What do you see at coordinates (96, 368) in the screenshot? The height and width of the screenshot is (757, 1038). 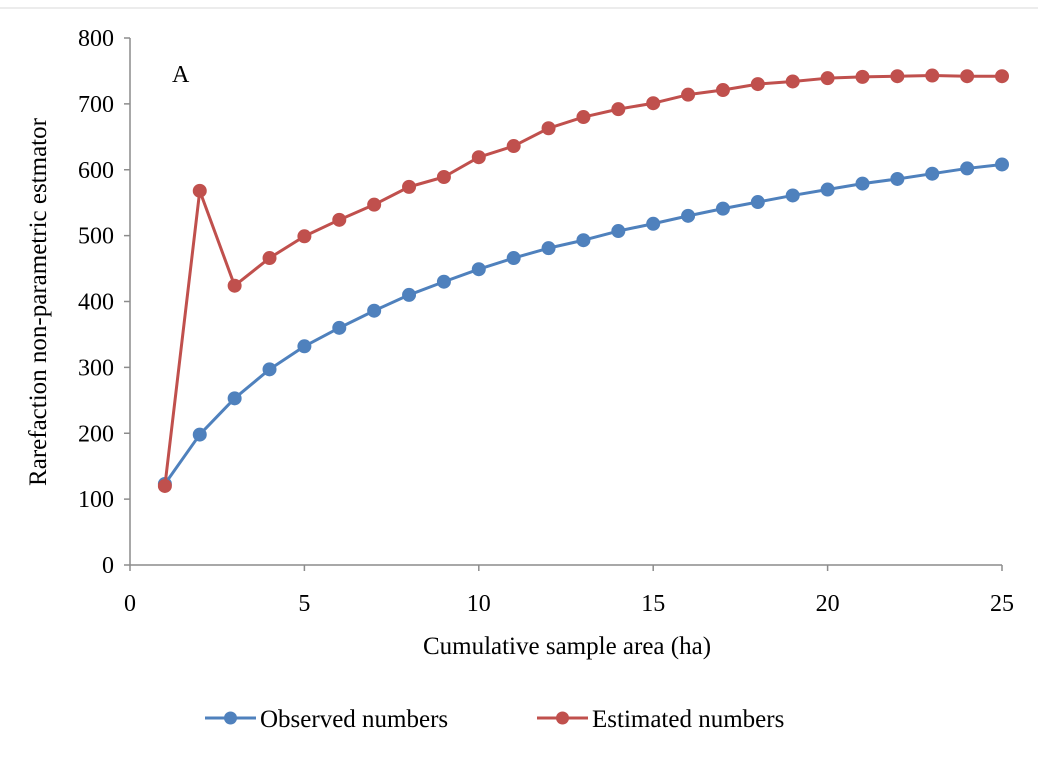 I see `y-tick-label: 300` at bounding box center [96, 368].